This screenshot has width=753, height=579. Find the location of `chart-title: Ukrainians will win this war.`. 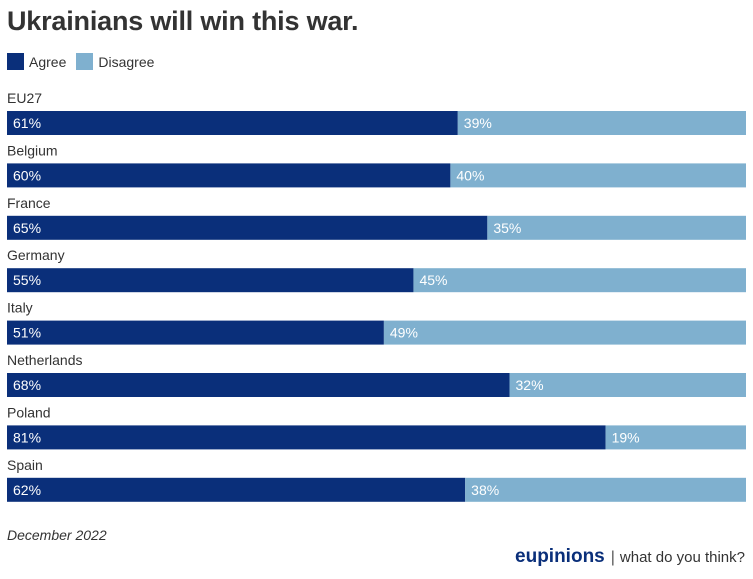

chart-title: Ukrainians will win this war. is located at coordinates (183, 21).